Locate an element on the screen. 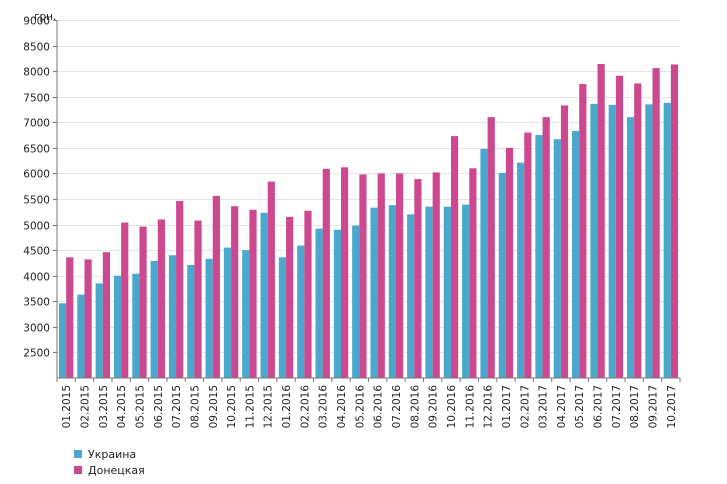  x-tick-label: 10.2015 is located at coordinates (232, 406).